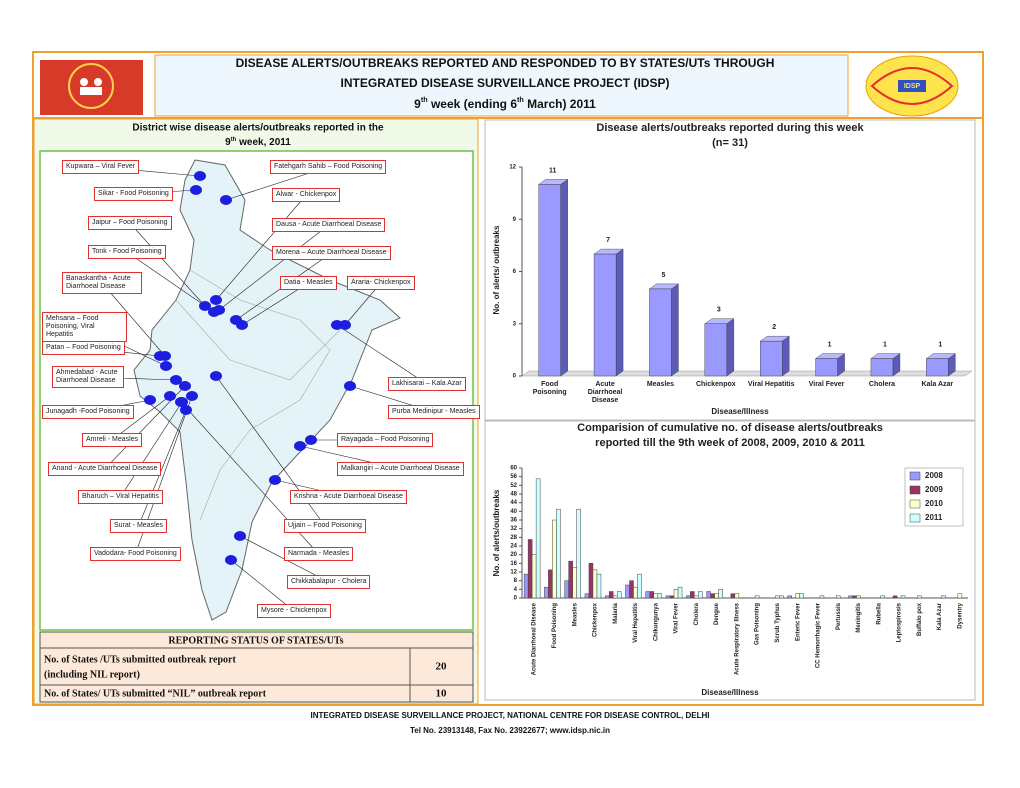 This screenshot has height=788, width=1020. Describe the element at coordinates (120, 497) in the screenshot. I see `map-label: Bharuch – Viral Hepatitis` at that location.